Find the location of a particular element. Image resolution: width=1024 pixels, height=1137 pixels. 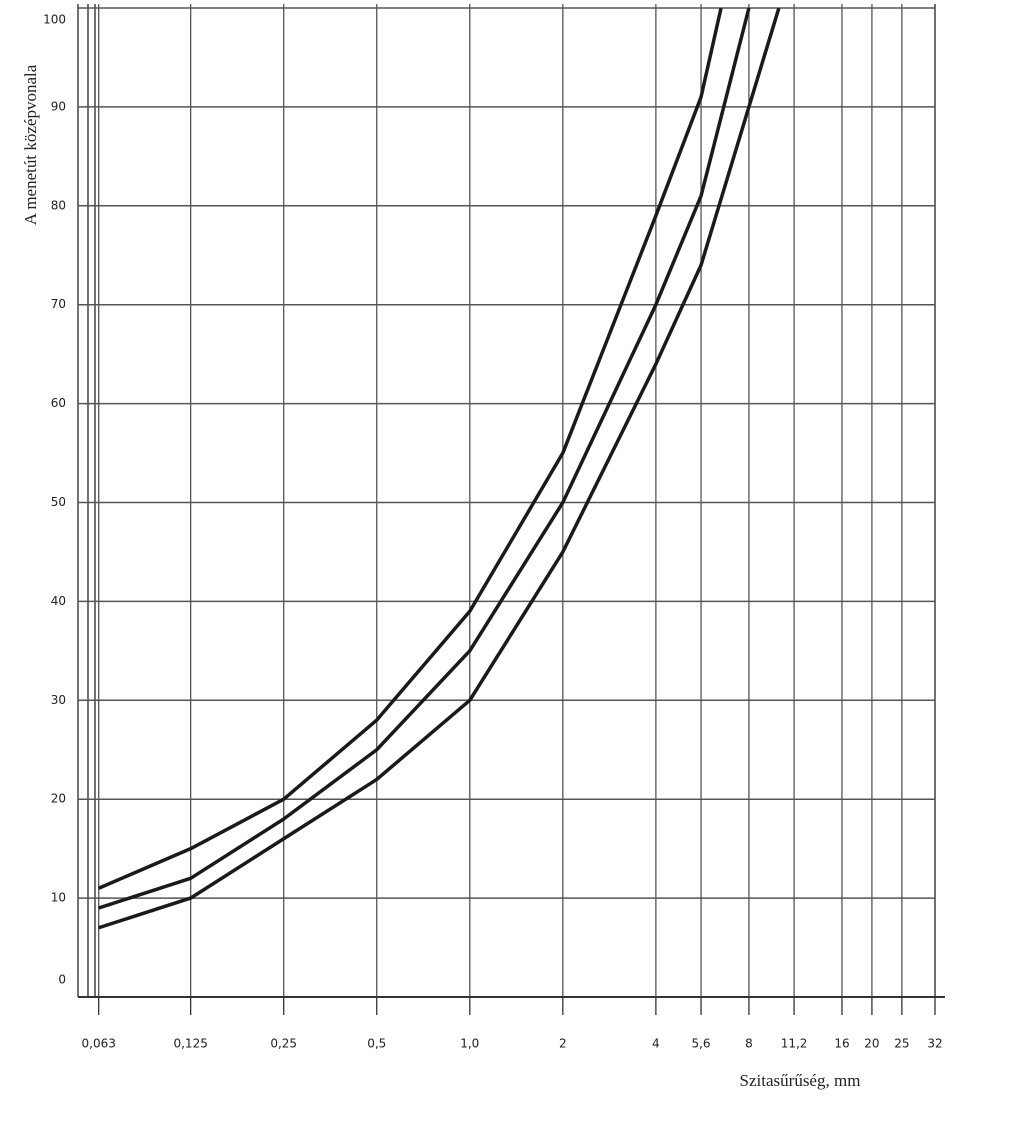

y-tick-label: 100 is located at coordinates (54, 20).